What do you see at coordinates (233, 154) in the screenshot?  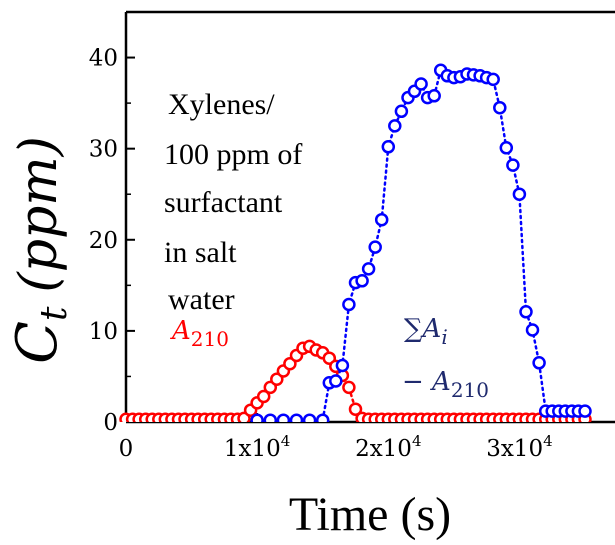 I see `annotation-line-2: 100 ppm of` at bounding box center [233, 154].